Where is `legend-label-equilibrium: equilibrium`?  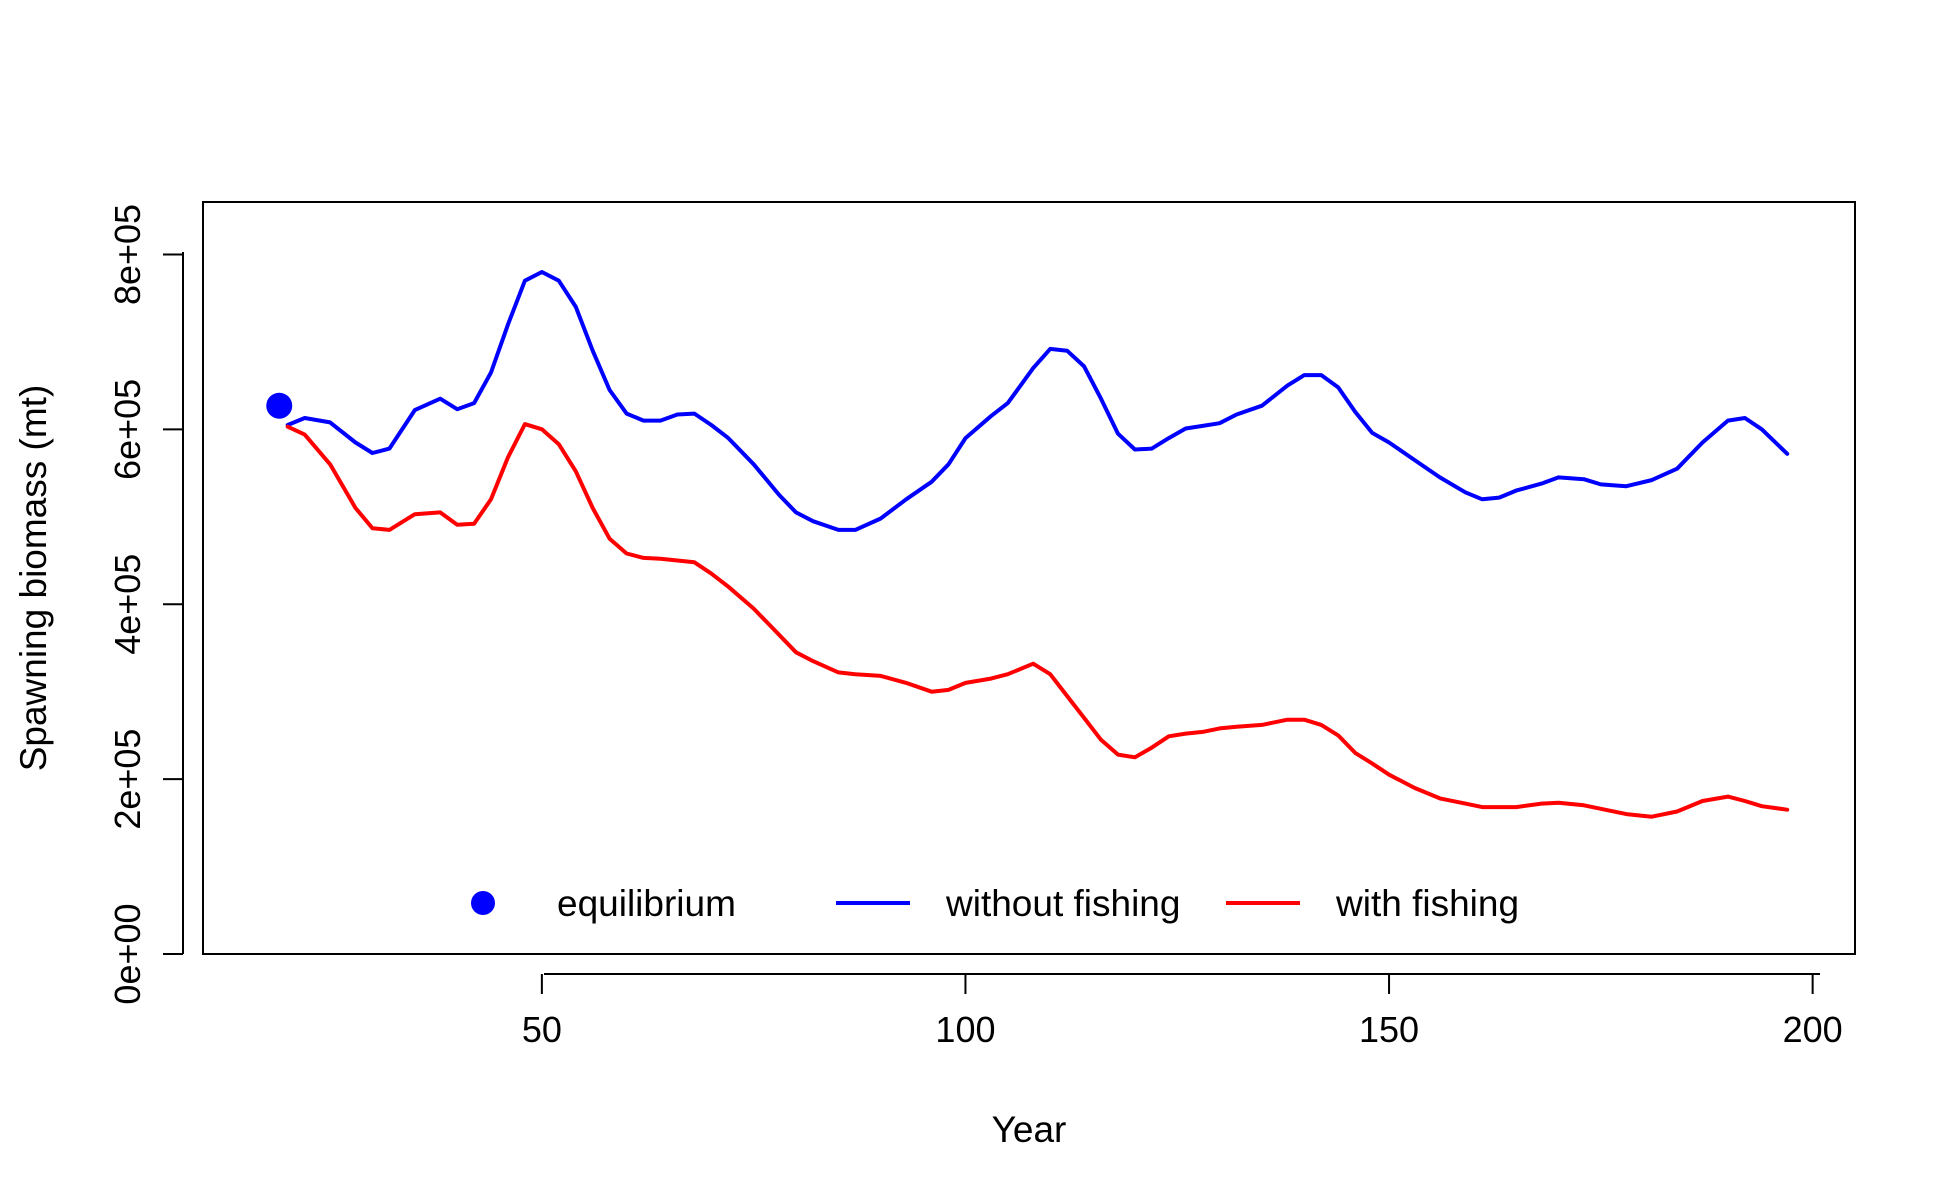 legend-label-equilibrium: equilibrium is located at coordinates (646, 903).